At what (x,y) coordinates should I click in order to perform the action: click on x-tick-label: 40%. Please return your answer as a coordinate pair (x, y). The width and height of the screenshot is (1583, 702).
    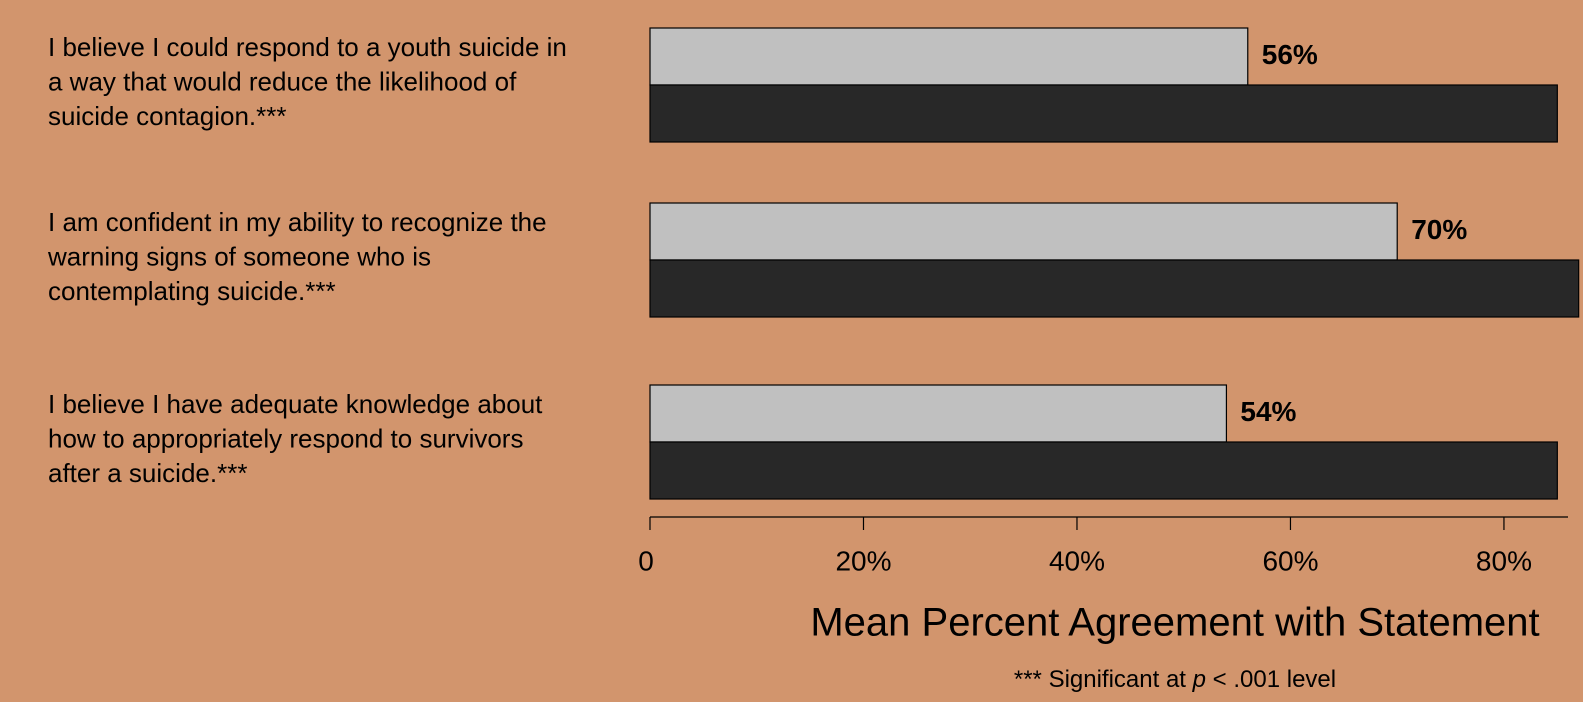
    Looking at the image, I should click on (1077, 560).